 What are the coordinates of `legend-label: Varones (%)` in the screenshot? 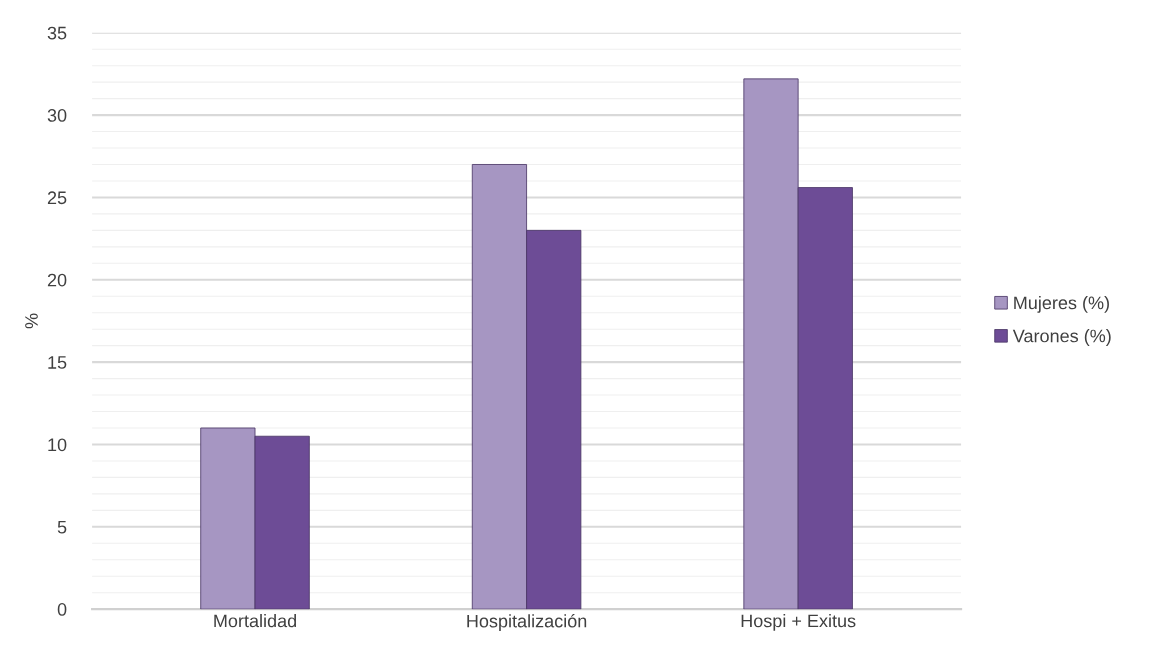 It's located at (1061, 337).